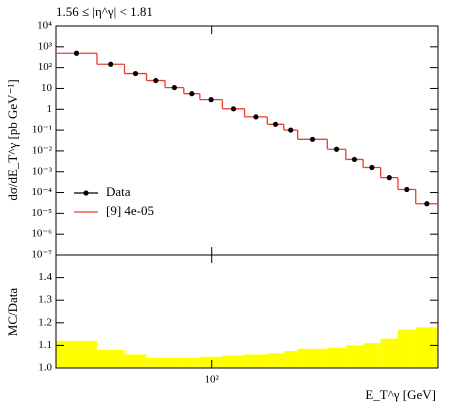 The height and width of the screenshot is (407, 450). What do you see at coordinates (45, 368) in the screenshot?
I see `ratio-y-tick-label: 1.0` at bounding box center [45, 368].